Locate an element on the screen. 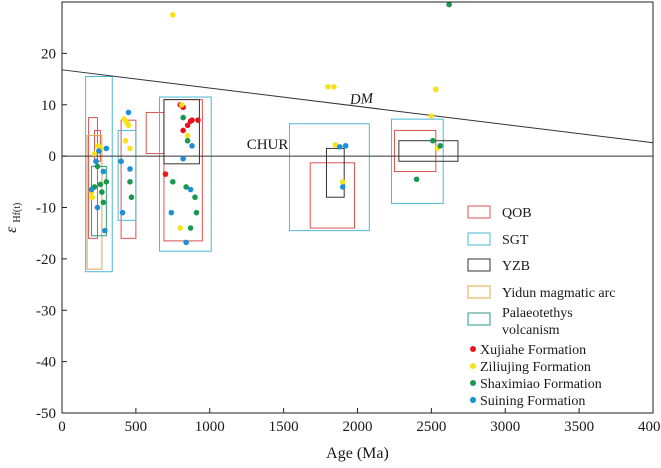 The image size is (661, 468). x-tick-label-6: 3000 is located at coordinates (505, 427).